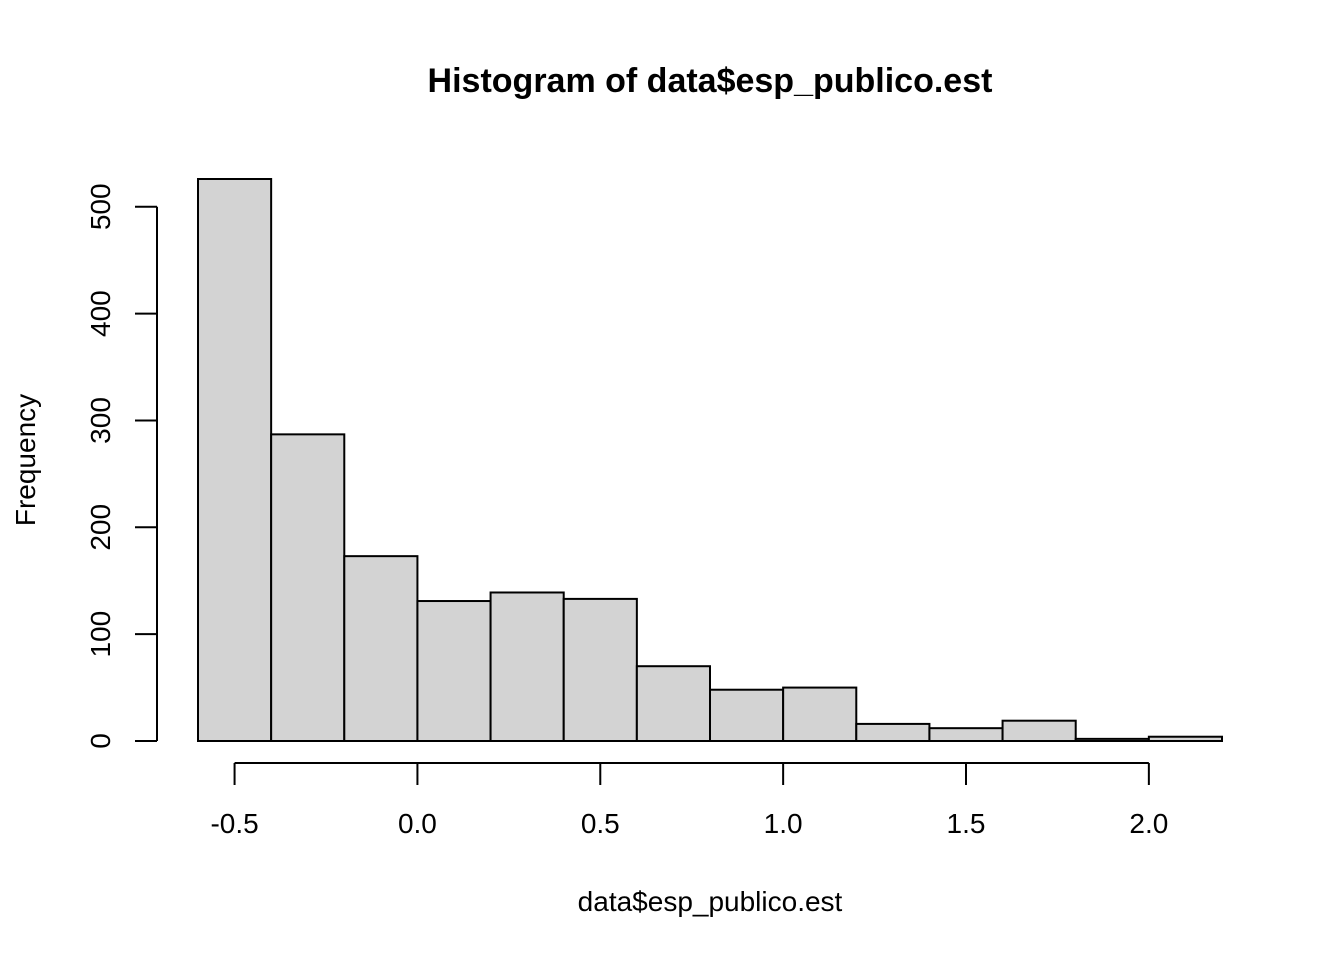 Image resolution: width=1344 pixels, height=965 pixels. What do you see at coordinates (100, 313) in the screenshot?
I see `y-tick-label: 400` at bounding box center [100, 313].